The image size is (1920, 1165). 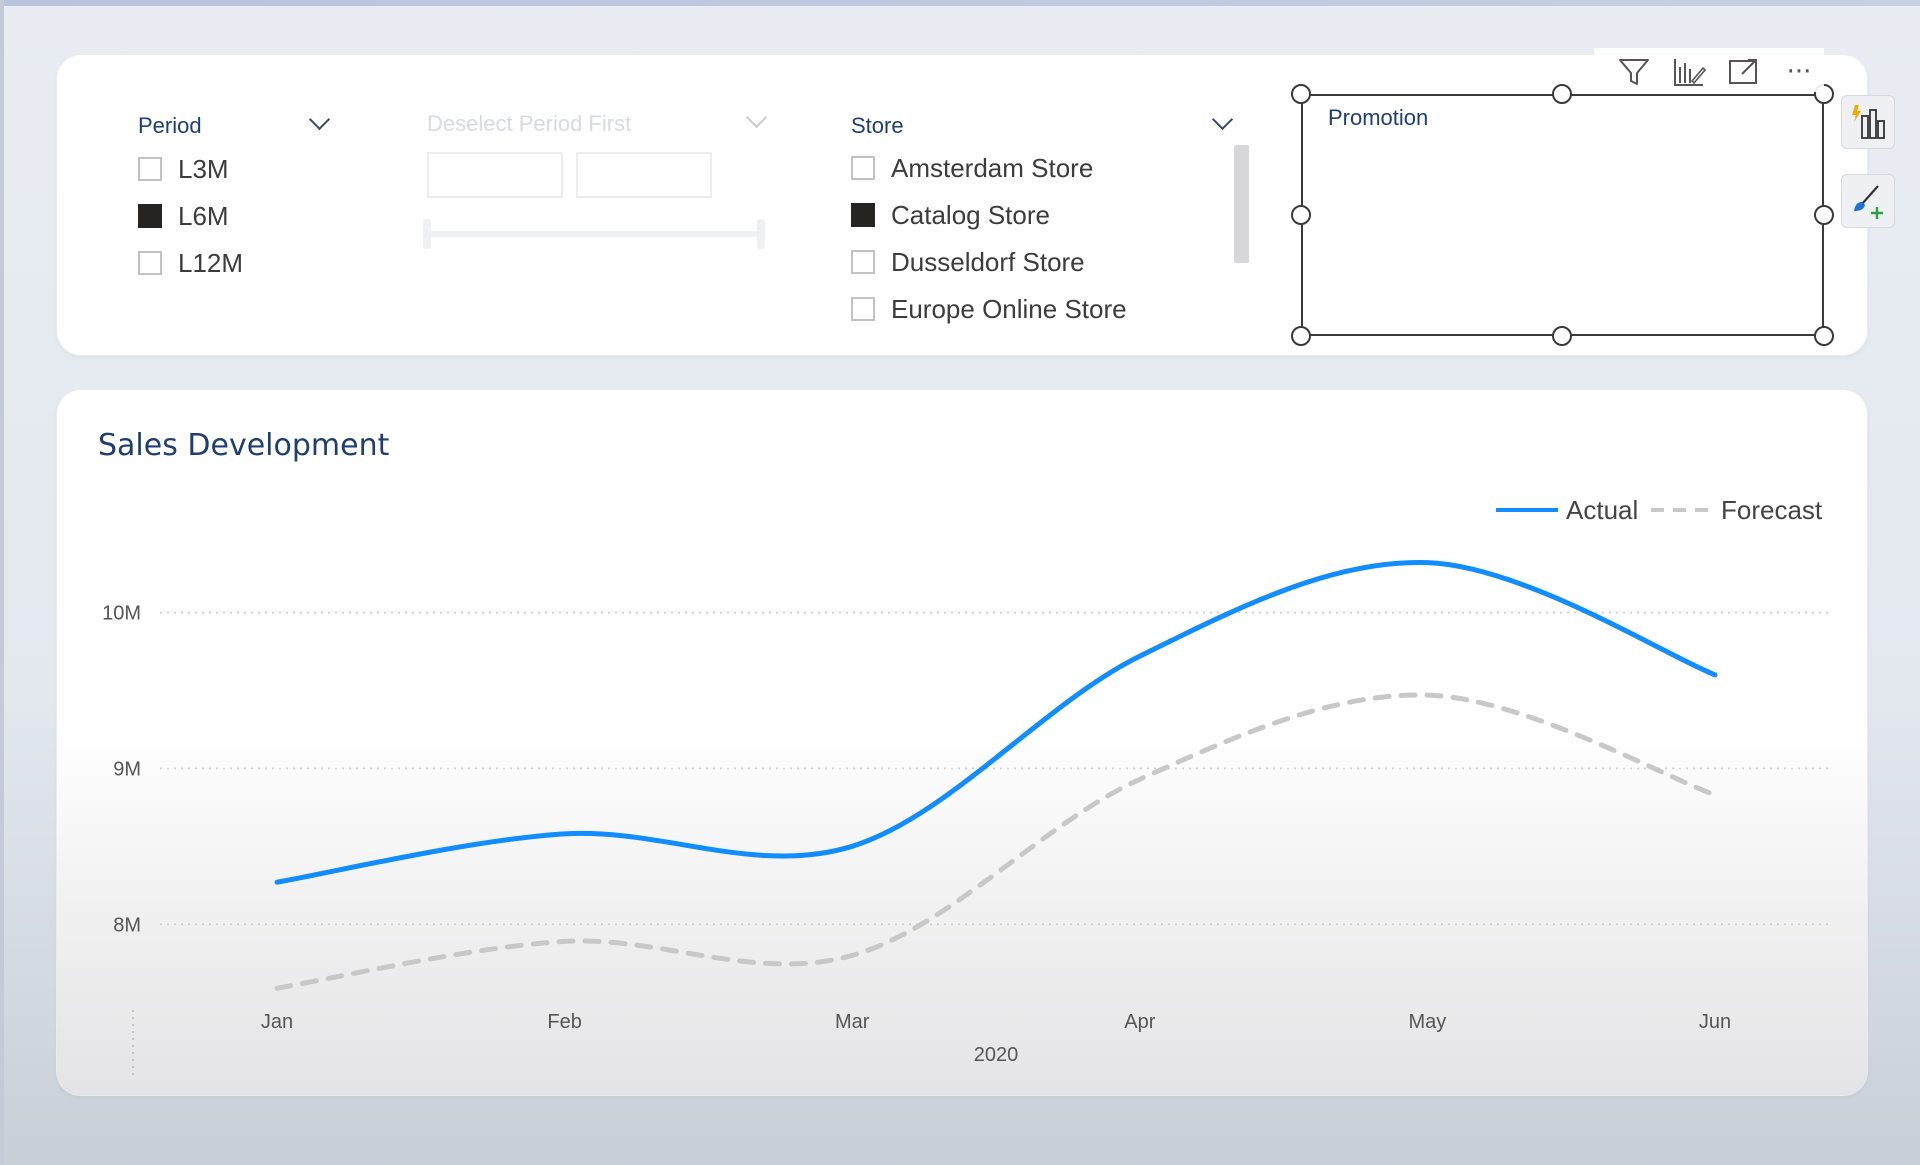 I want to click on legend-label-forecast: Forecast, so click(x=1772, y=510).